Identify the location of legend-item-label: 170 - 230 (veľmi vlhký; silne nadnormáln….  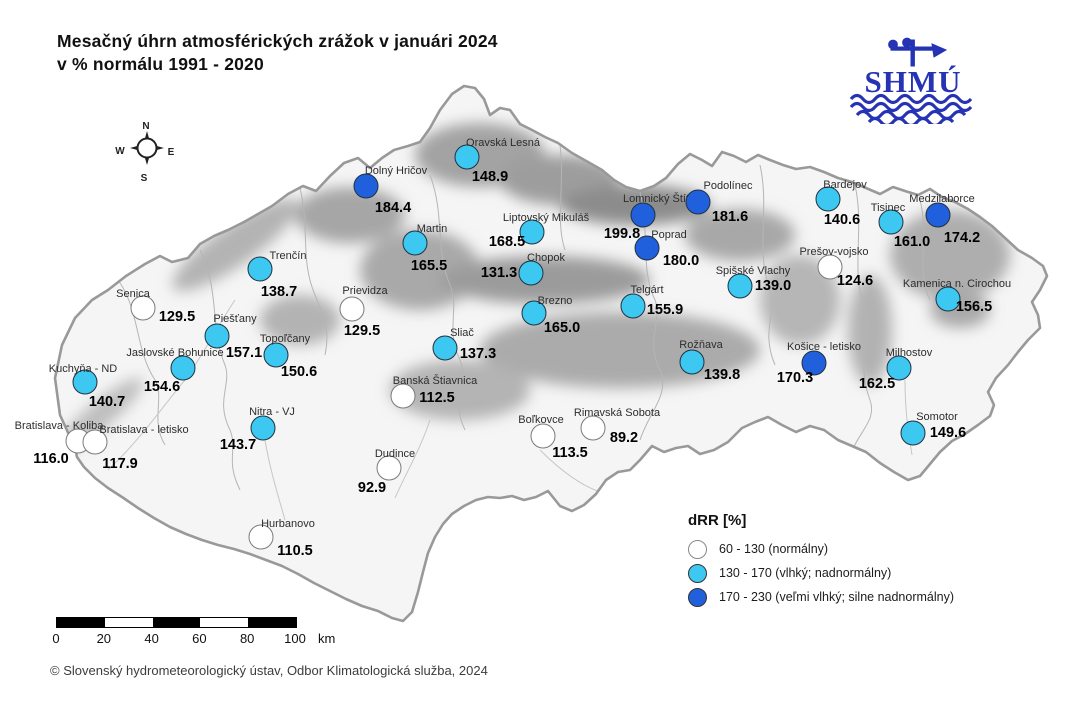
(836, 597).